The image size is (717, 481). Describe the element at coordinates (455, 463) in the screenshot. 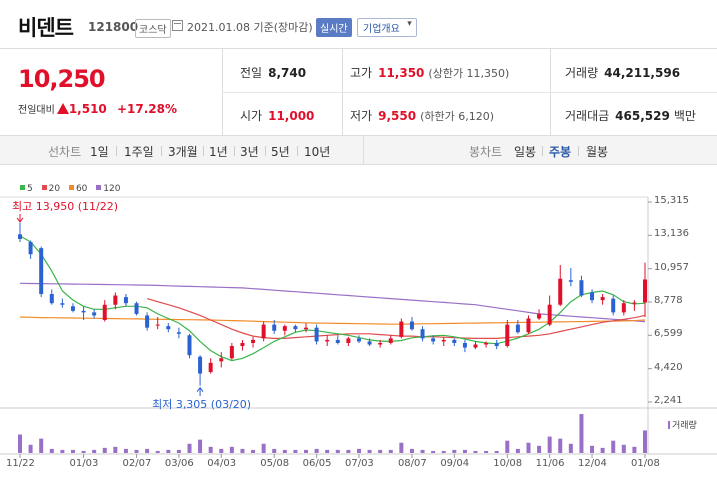

I see `x-tick-label: 09/04` at that location.